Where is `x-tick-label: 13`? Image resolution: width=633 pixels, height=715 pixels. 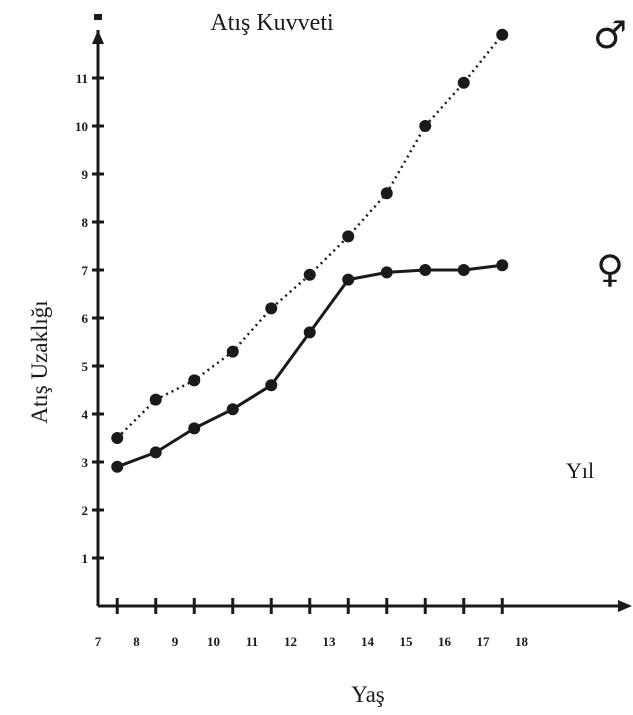 x-tick-label: 13 is located at coordinates (330, 641).